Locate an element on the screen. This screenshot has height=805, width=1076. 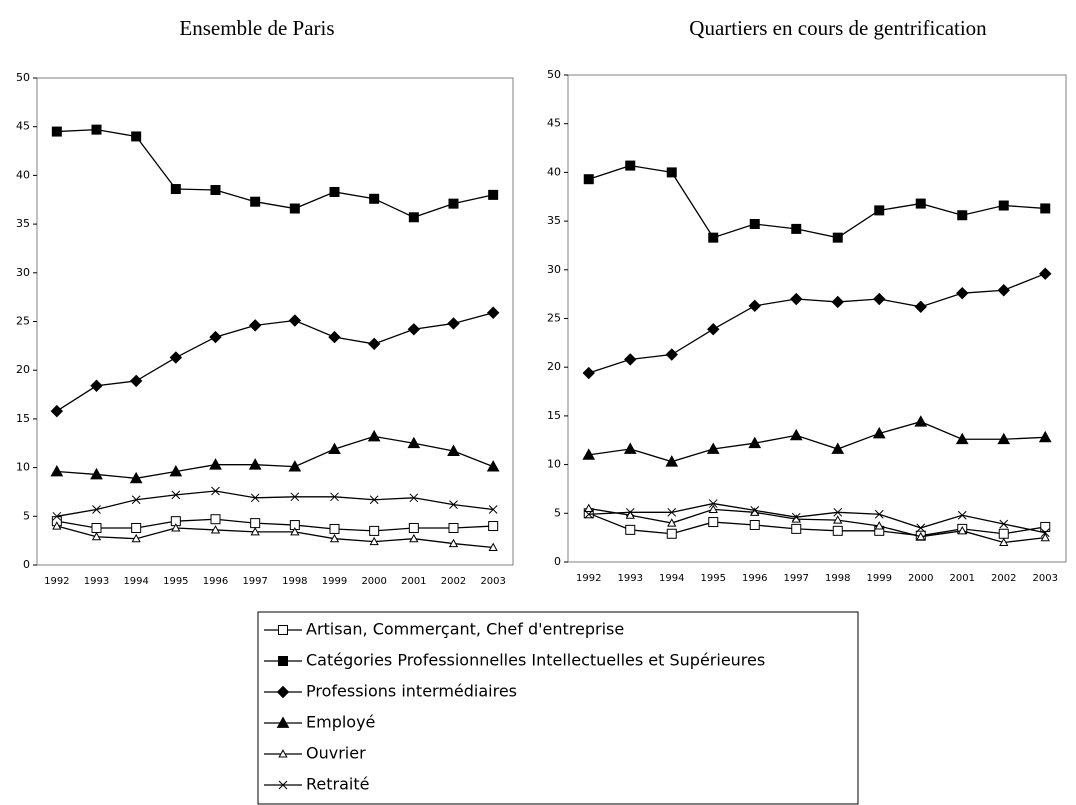
y-tick-label: 35 is located at coordinates (554, 220).